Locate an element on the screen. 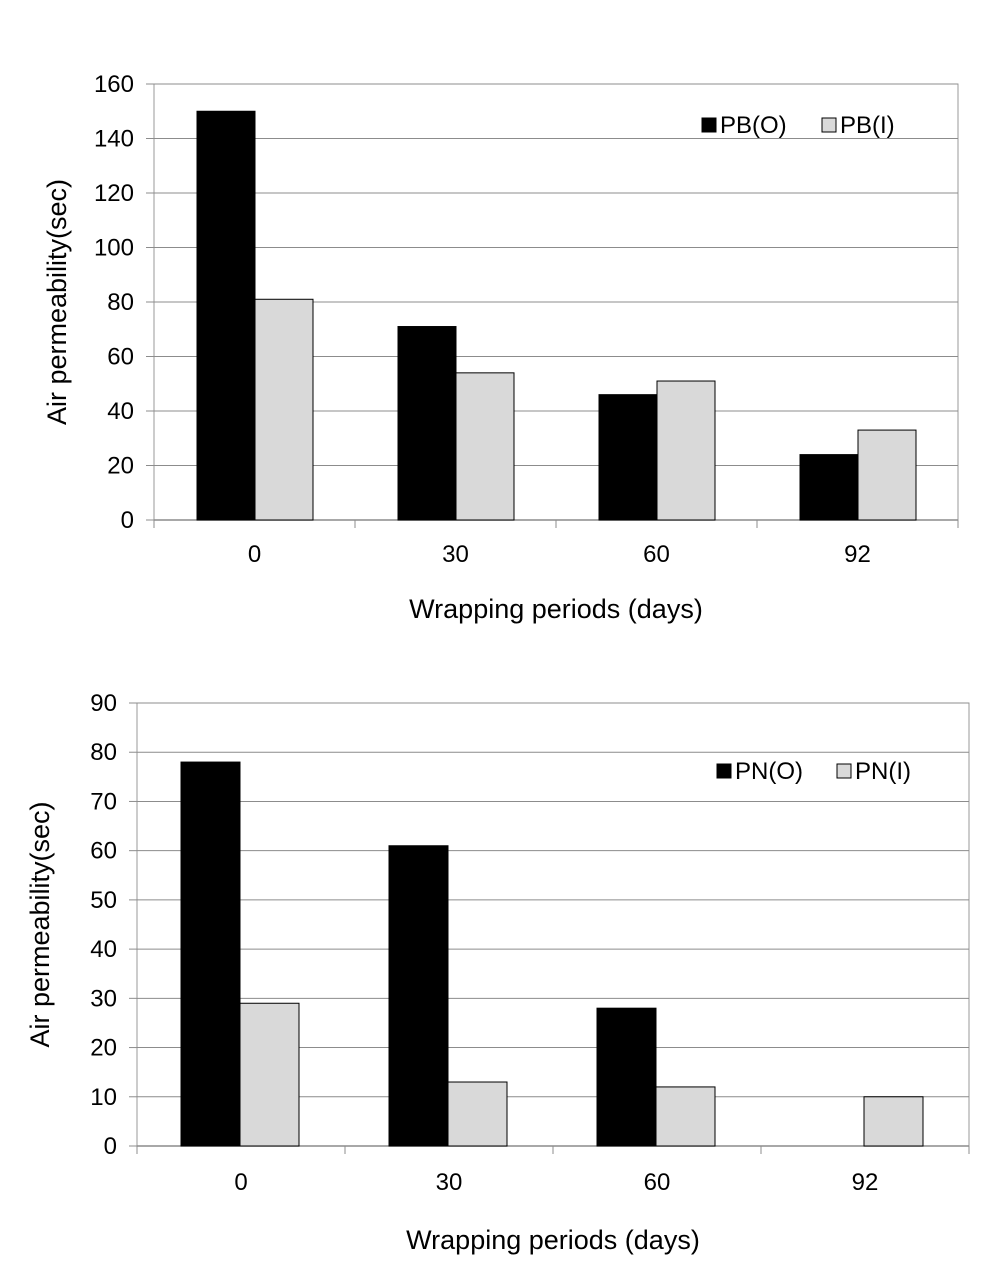  legend-label: PN(O) is located at coordinates (769, 771).